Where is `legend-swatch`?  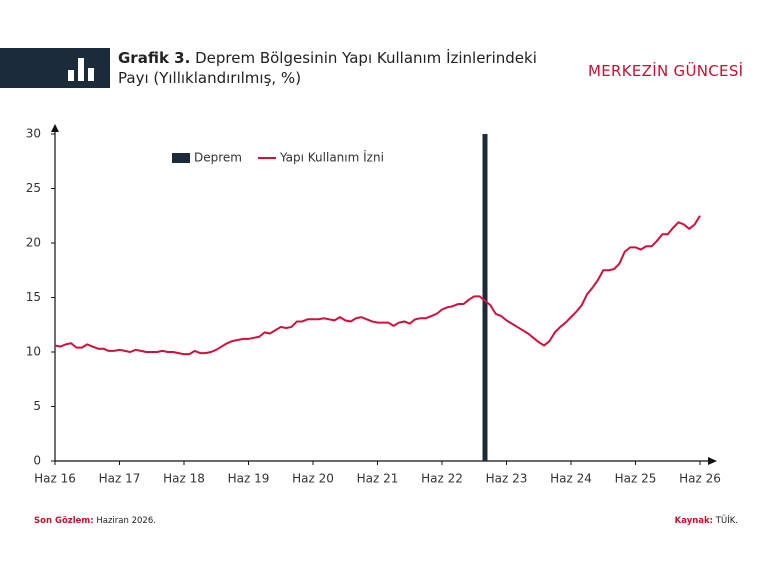
legend-swatch is located at coordinates (181, 158).